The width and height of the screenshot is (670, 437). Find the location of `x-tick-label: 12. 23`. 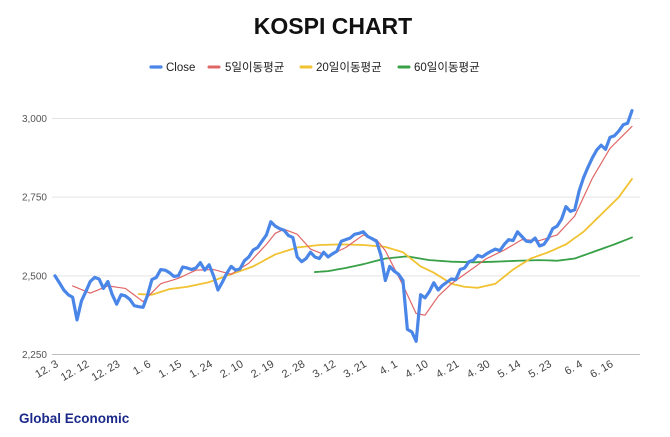

x-tick-label: 12. 23 is located at coordinates (106, 371).